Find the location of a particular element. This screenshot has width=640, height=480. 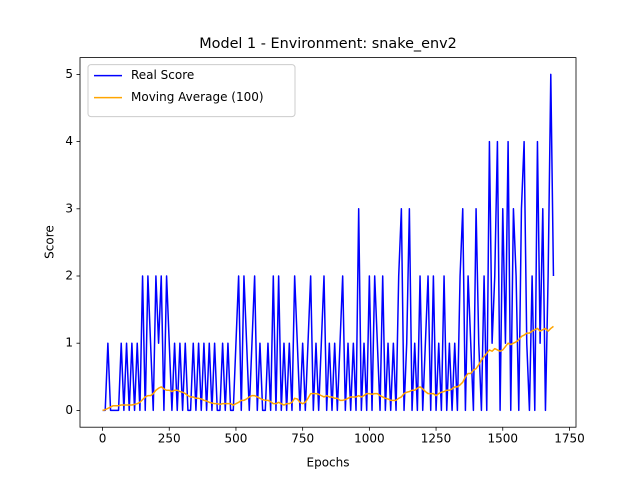

legend: Real Score Moving Average (100) is located at coordinates (191, 91).